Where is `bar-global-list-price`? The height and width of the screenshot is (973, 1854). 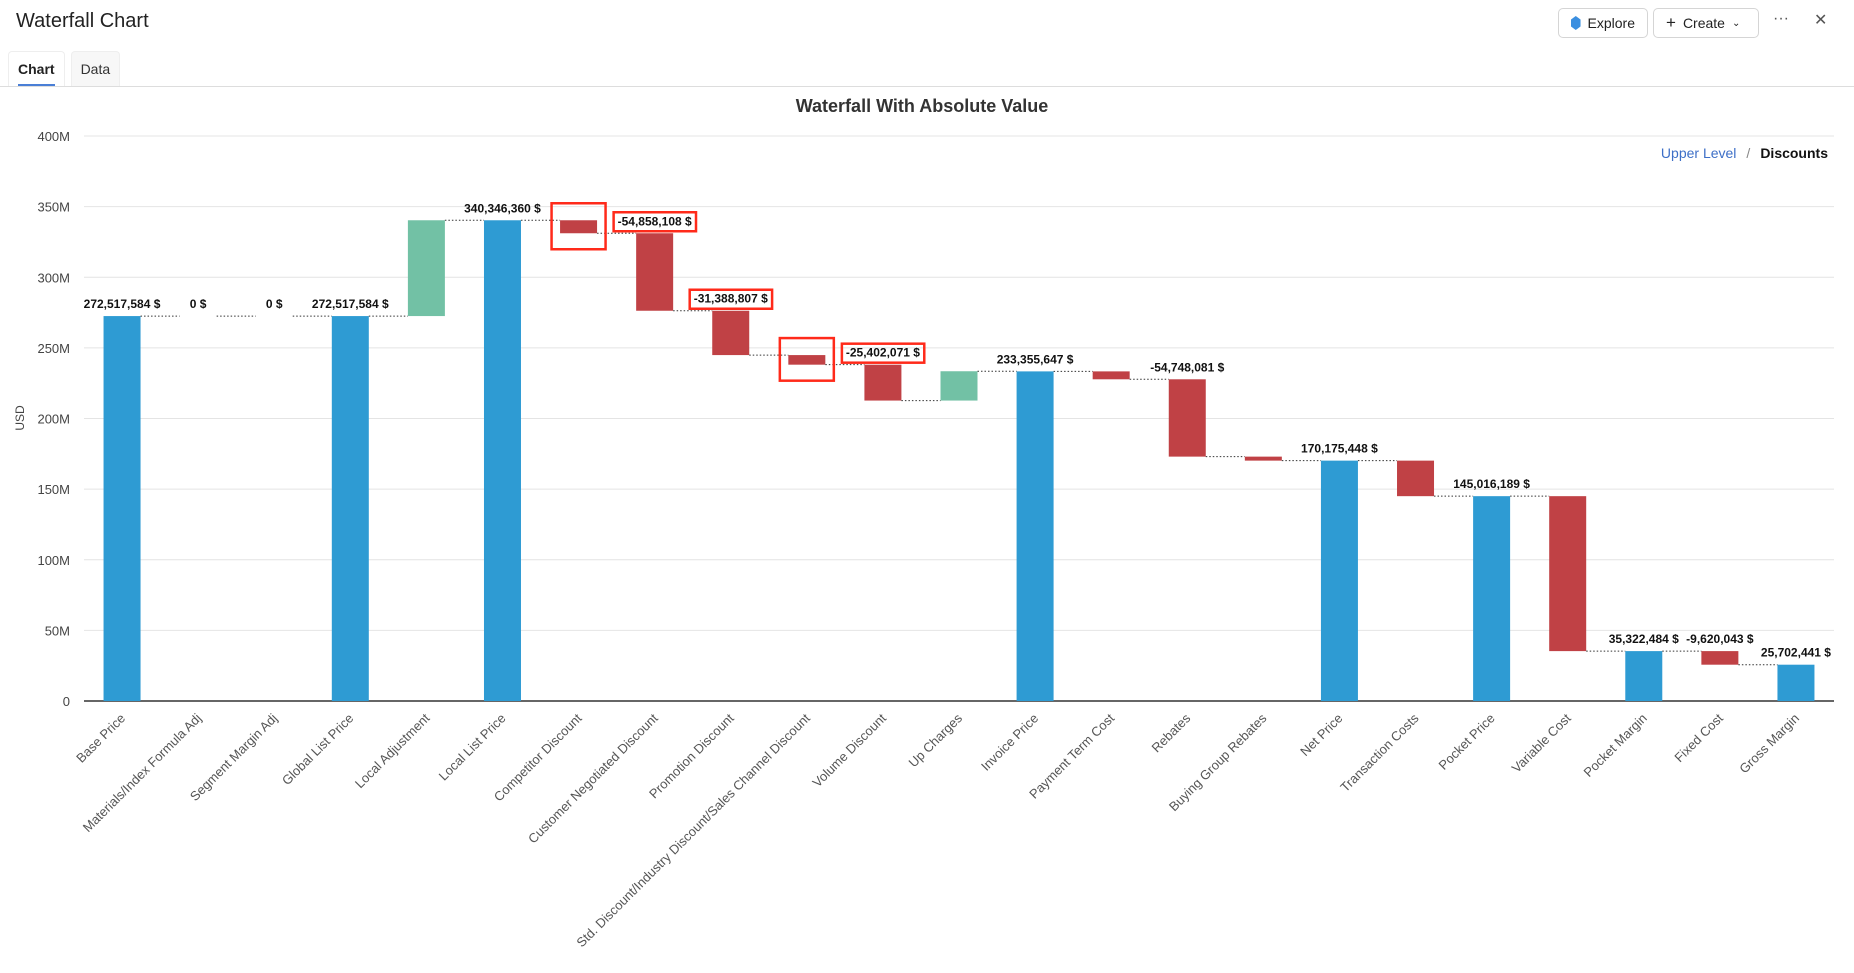 bar-global-list-price is located at coordinates (350, 508).